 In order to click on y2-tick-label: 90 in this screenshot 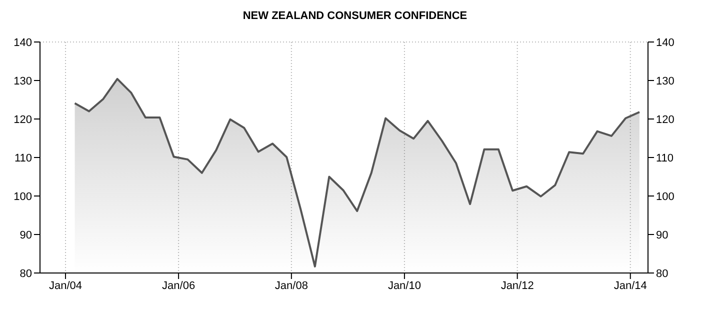, I will do `click(662, 235)`.